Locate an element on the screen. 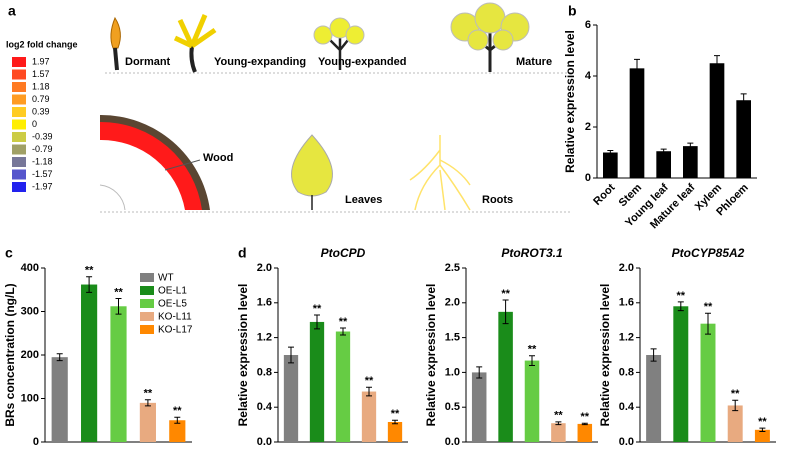 The height and width of the screenshot is (450, 786). legend-label: KO-L11 is located at coordinates (175, 317).